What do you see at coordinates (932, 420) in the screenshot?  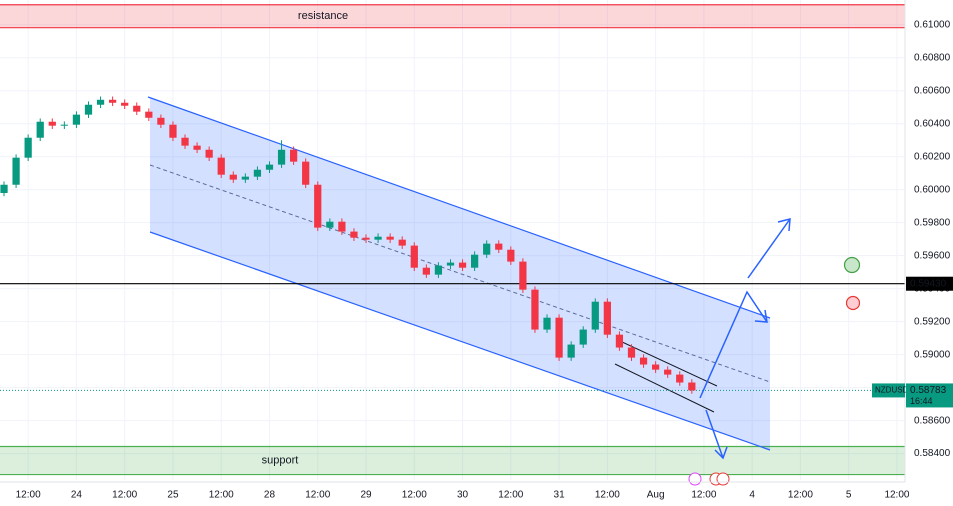 I see `y-tick-label: 0.58600` at bounding box center [932, 420].